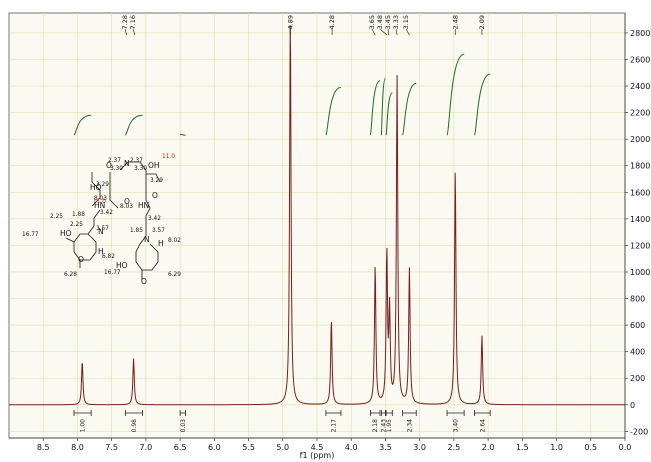 The image size is (651, 462). What do you see at coordinates (30, 235) in the screenshot?
I see `structure-shift: 16.77` at bounding box center [30, 235].